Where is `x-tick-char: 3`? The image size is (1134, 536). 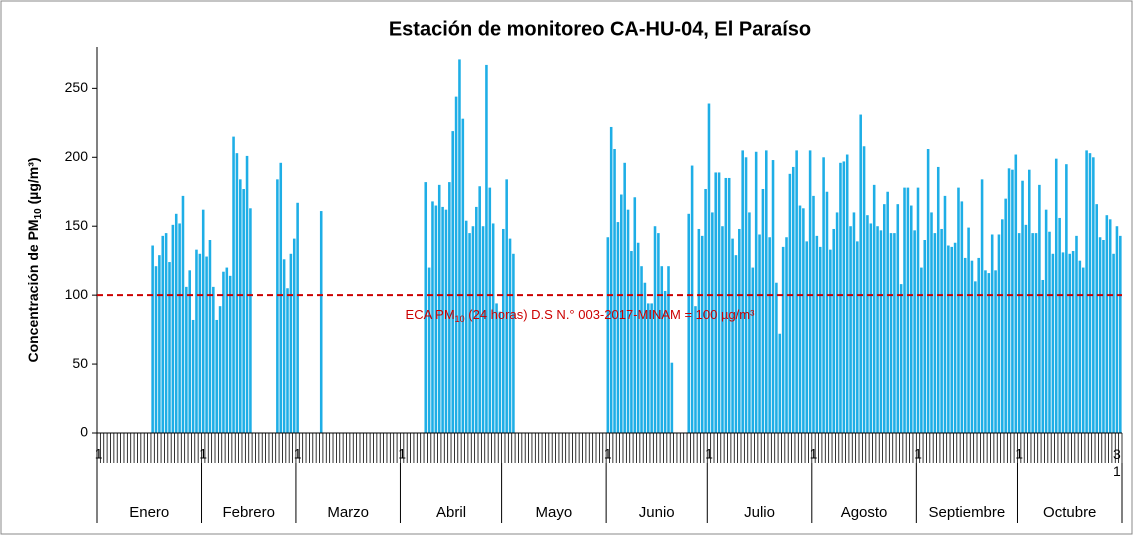
x-tick-char: 3 is located at coordinates (1117, 454).